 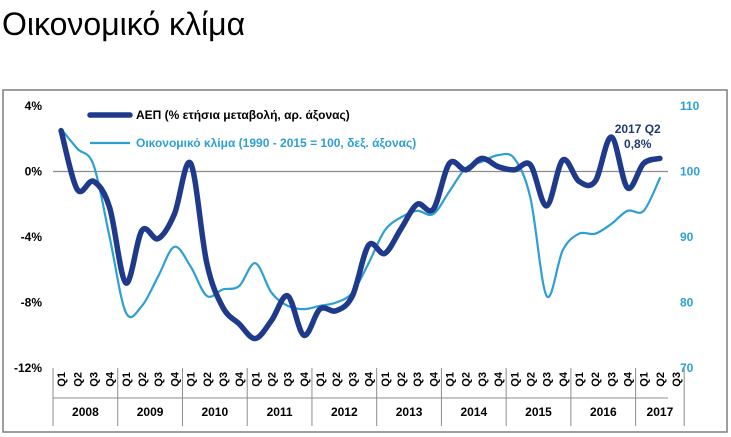 I want to click on right-tick-label: 110, so click(x=690, y=106).